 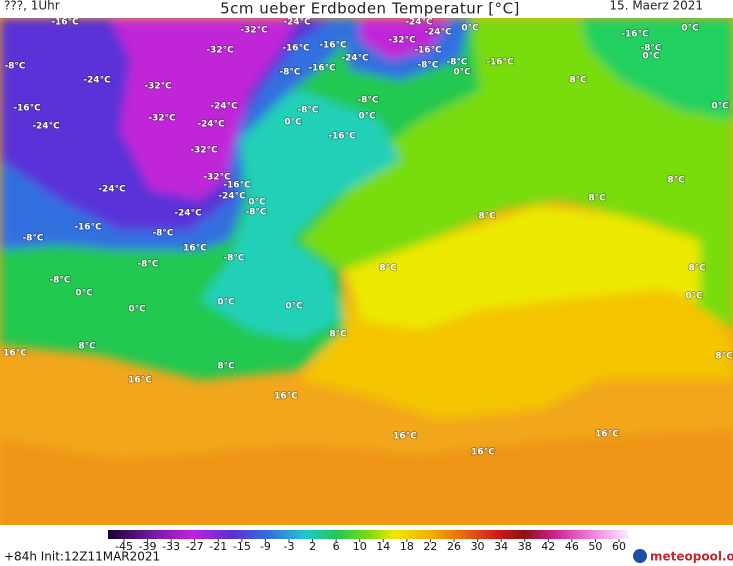 What do you see at coordinates (171, 546) in the screenshot?
I see `colorbar-tick-label: -33` at bounding box center [171, 546].